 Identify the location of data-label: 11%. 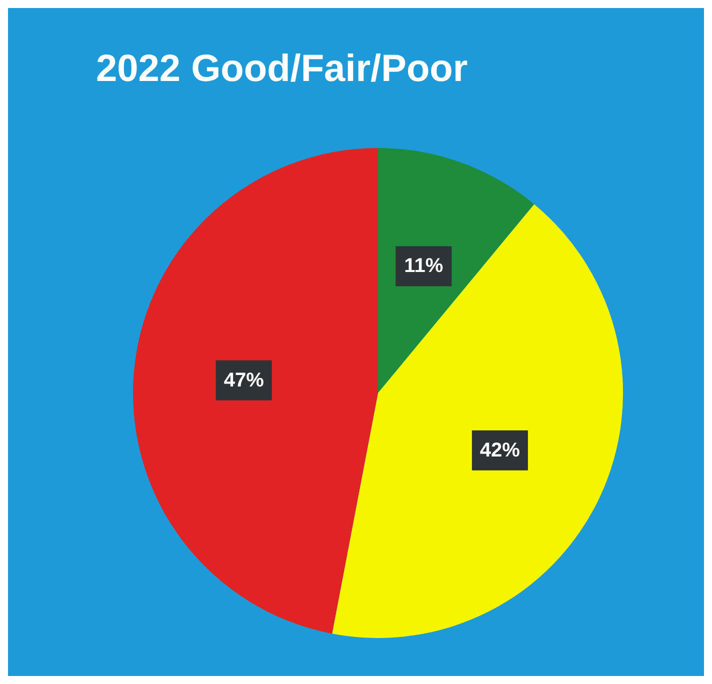
(424, 266).